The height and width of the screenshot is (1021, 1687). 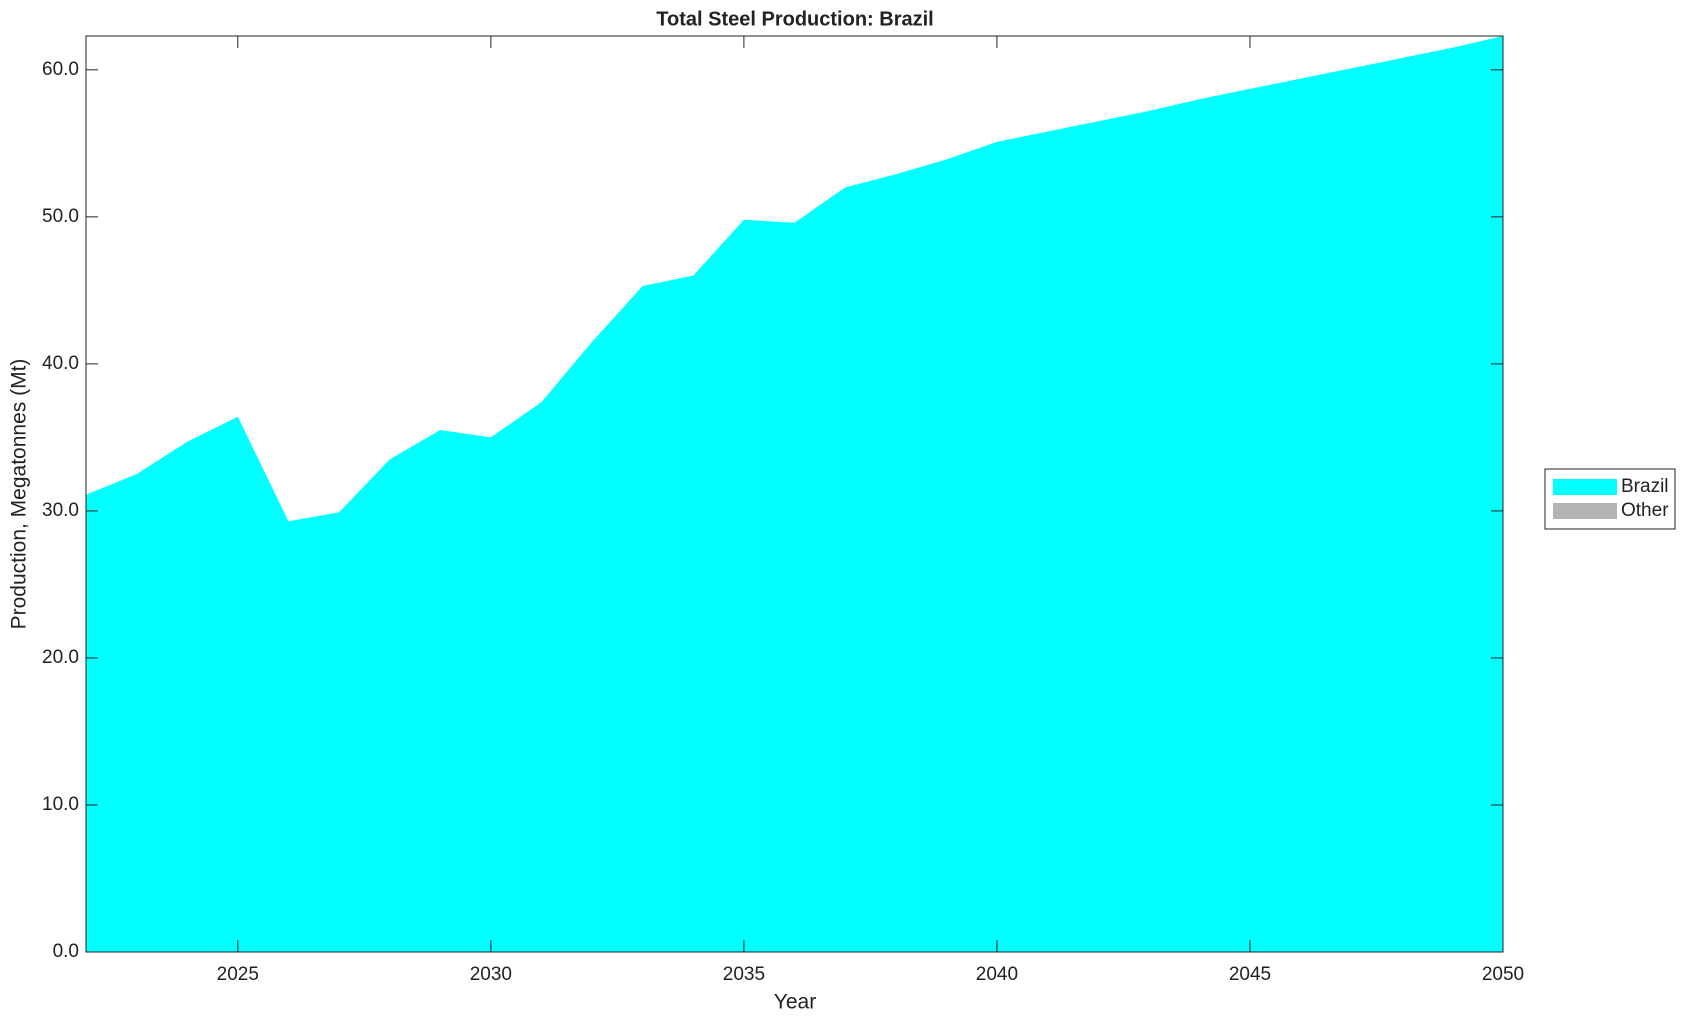 I want to click on x-tick-label: 2030, so click(x=491, y=974).